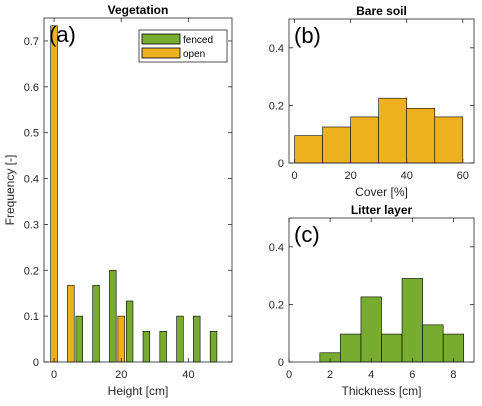 This screenshot has height=406, width=482. What do you see at coordinates (31, 134) in the screenshot?
I see `y-tick-label: 0.5` at bounding box center [31, 134].